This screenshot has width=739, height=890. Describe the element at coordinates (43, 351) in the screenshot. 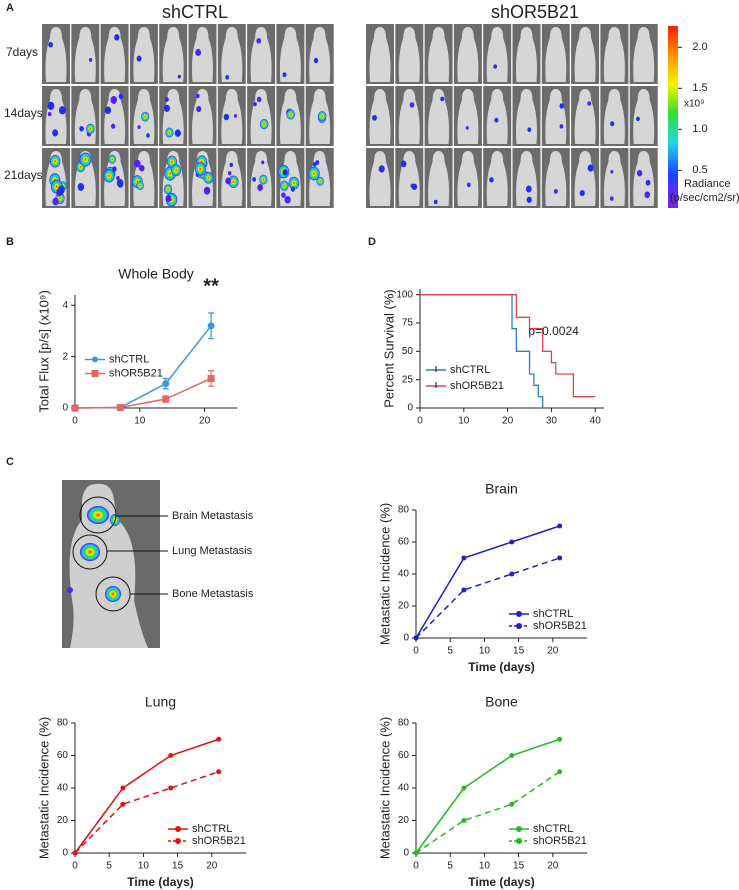

I see `y-axis-label: Total Flux [p/s] (x10⁹)` at that location.